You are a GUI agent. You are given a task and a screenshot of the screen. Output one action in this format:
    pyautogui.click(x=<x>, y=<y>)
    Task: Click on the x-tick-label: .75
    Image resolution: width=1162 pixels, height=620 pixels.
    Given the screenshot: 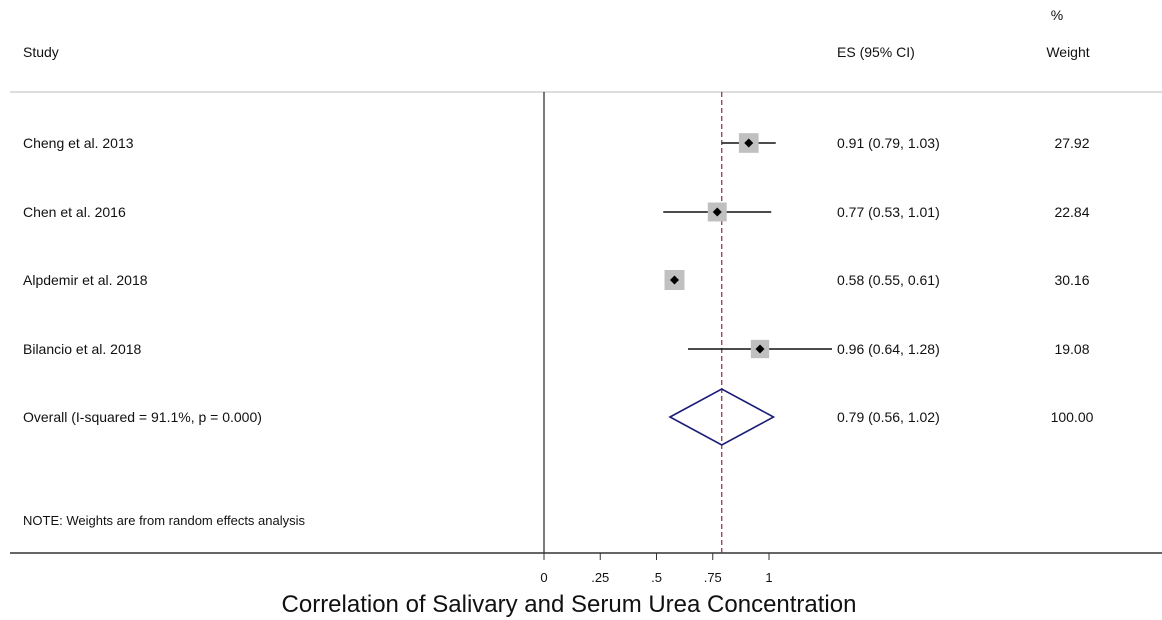 What is the action you would take?
    pyautogui.click(x=713, y=577)
    